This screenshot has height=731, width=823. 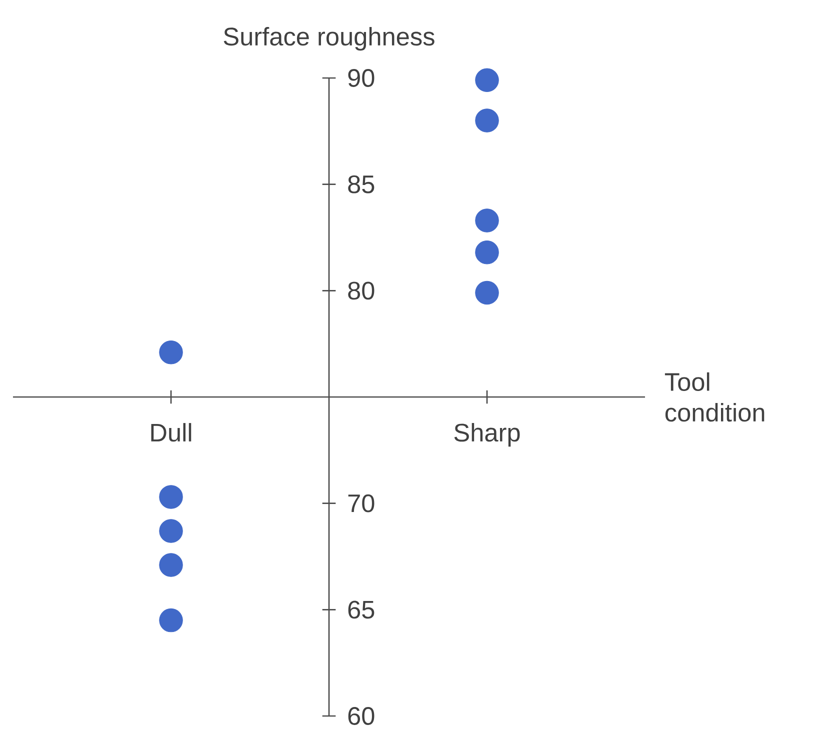 I want to click on y-tick-label: 80, so click(x=361, y=291).